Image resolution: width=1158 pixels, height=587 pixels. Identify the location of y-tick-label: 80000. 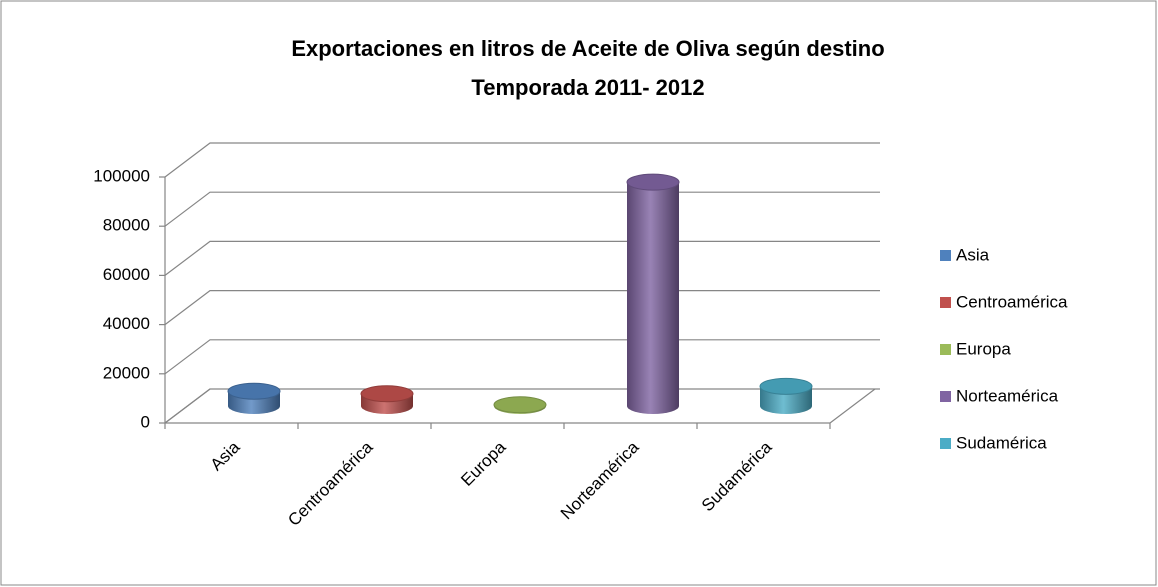
(126, 225).